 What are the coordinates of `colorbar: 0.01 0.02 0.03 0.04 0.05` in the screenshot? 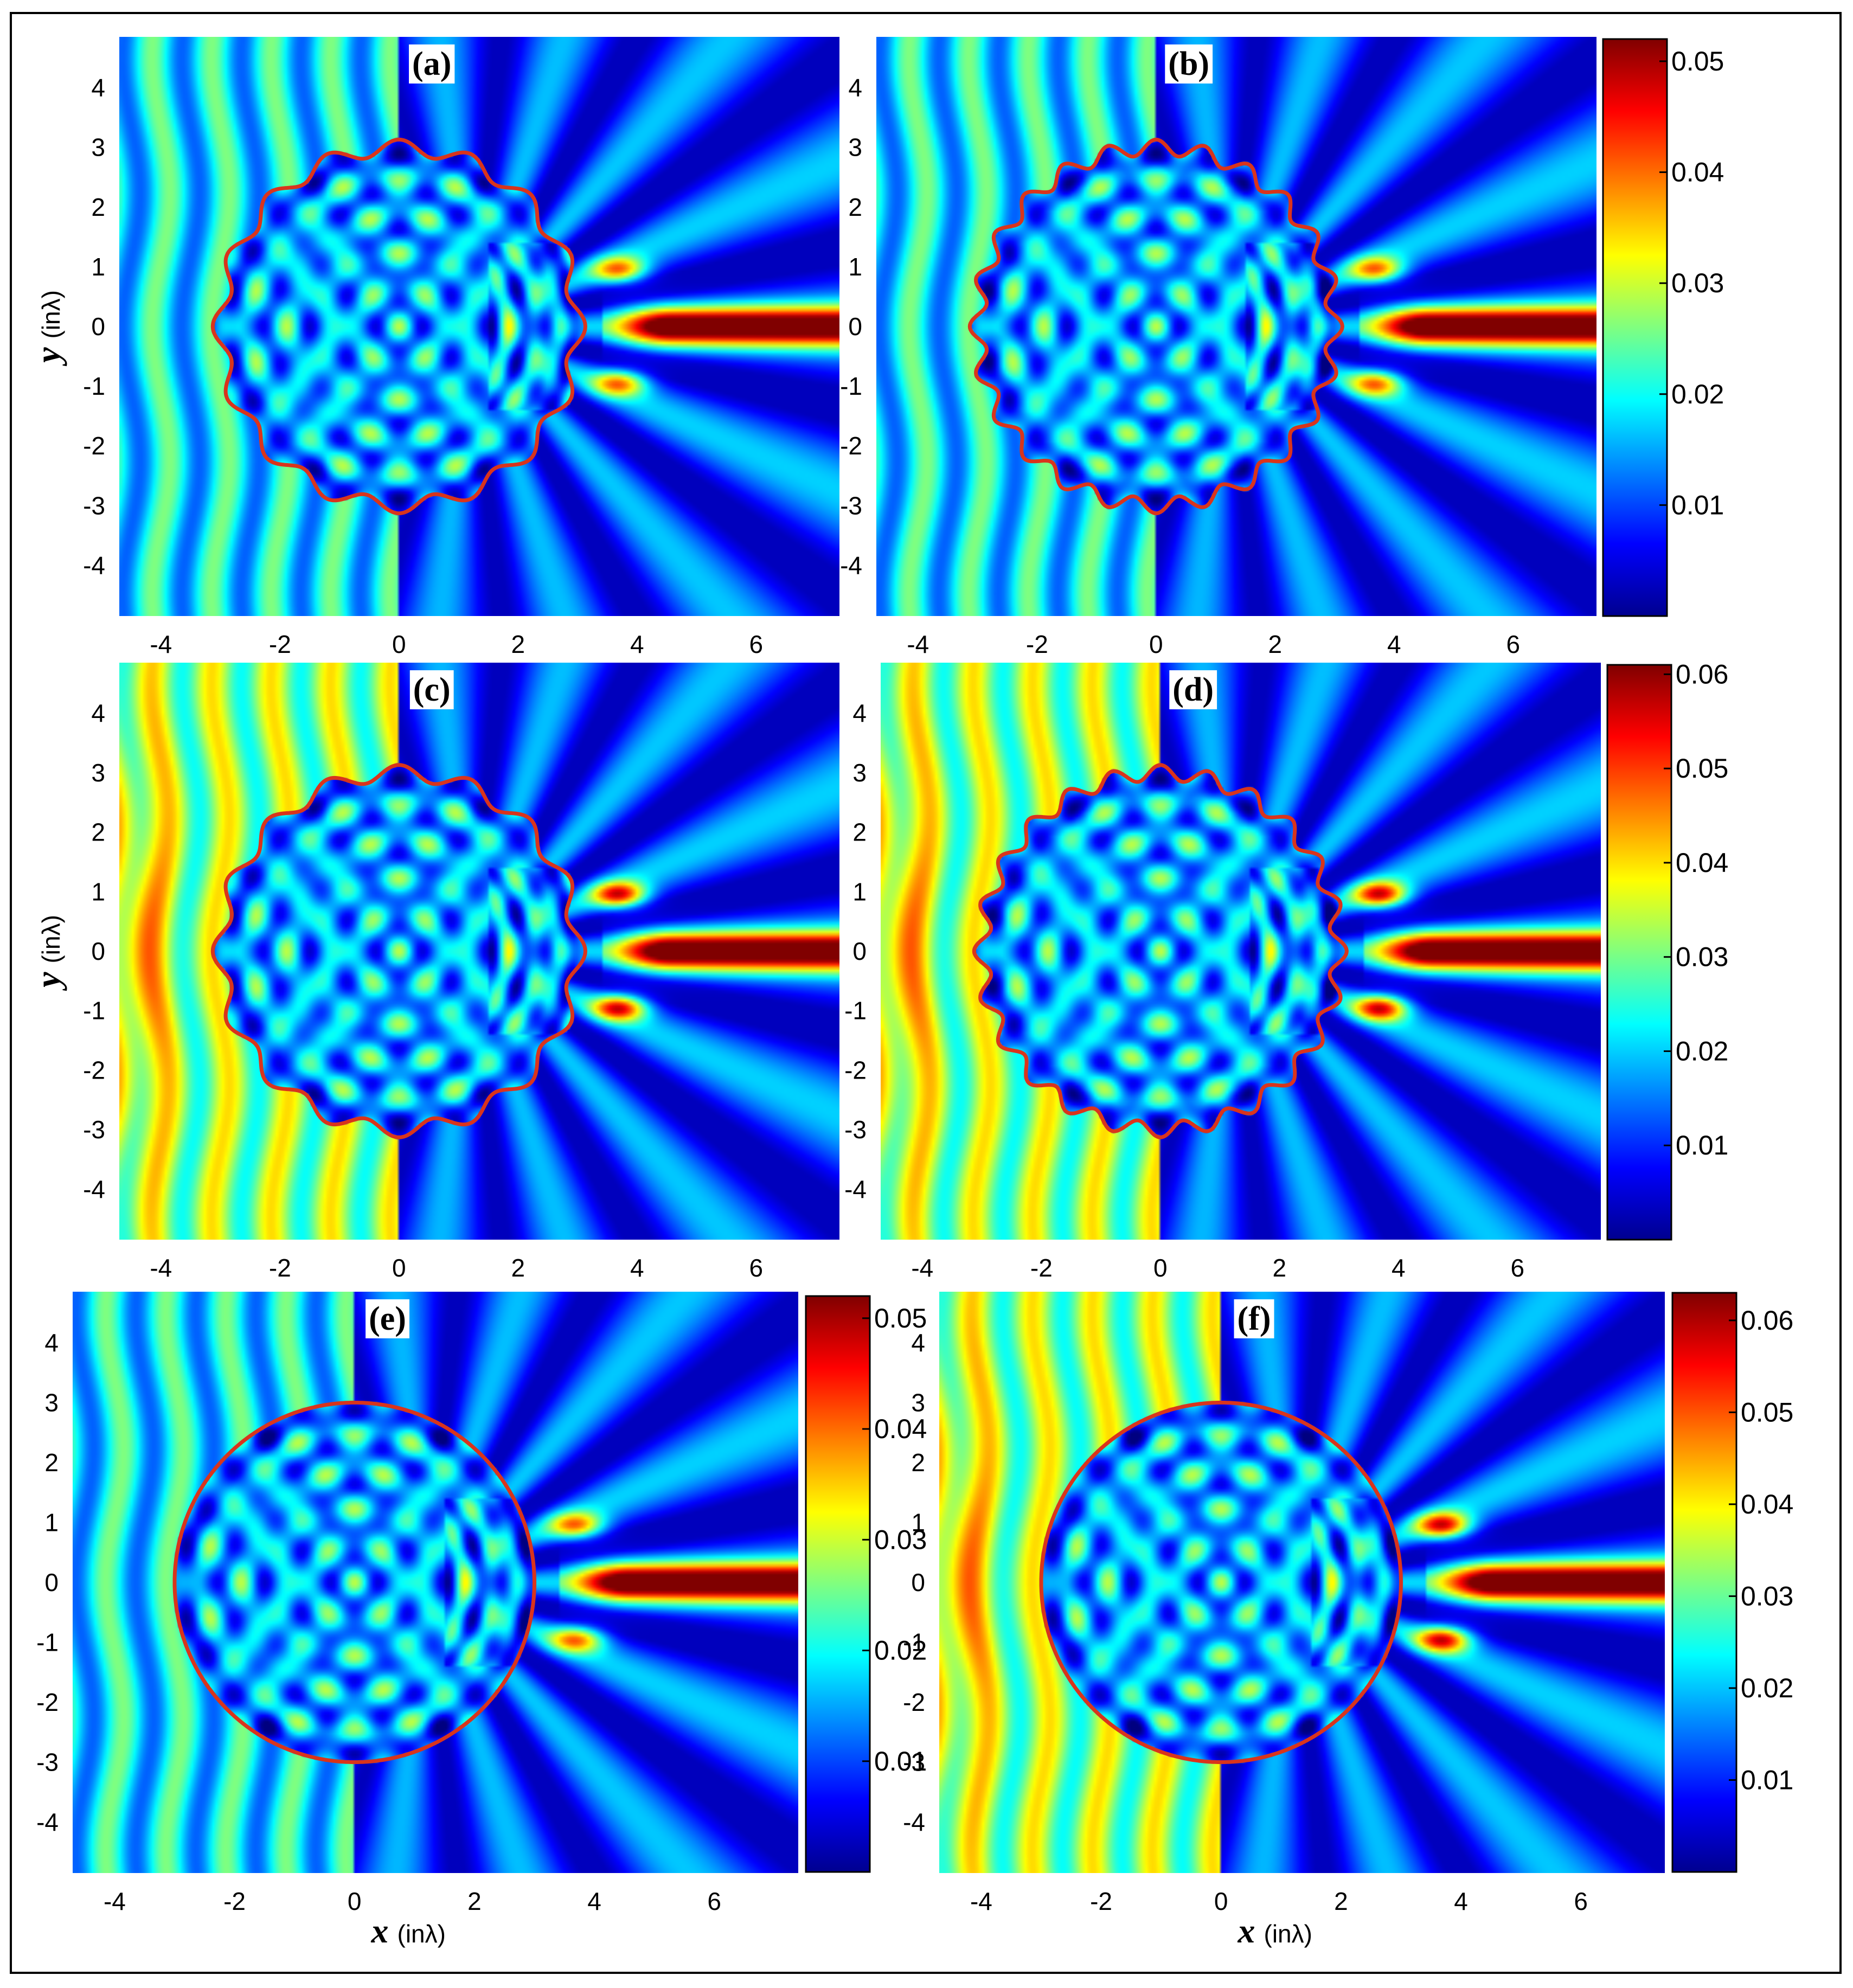 It's located at (866, 1584).